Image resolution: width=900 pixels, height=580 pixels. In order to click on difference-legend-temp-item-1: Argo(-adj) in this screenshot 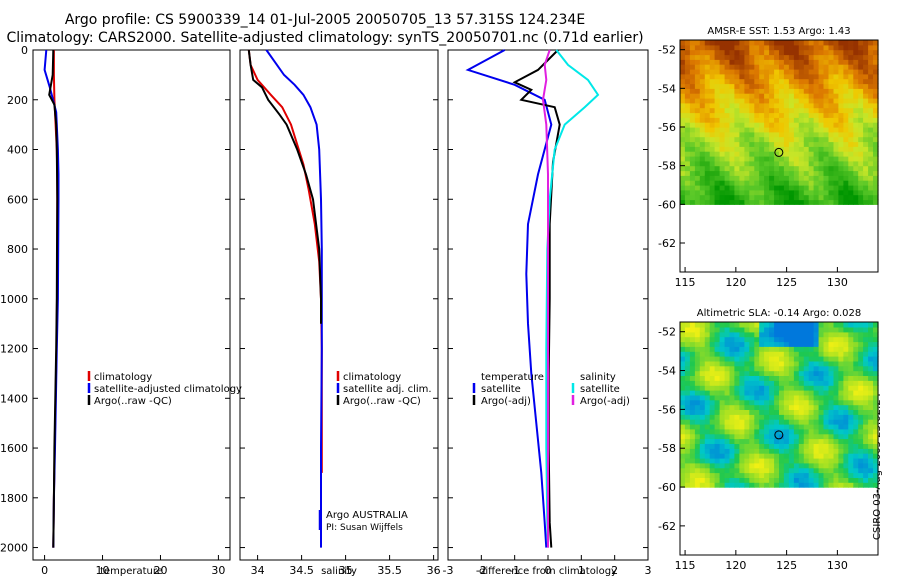, I will do `click(506, 401)`.